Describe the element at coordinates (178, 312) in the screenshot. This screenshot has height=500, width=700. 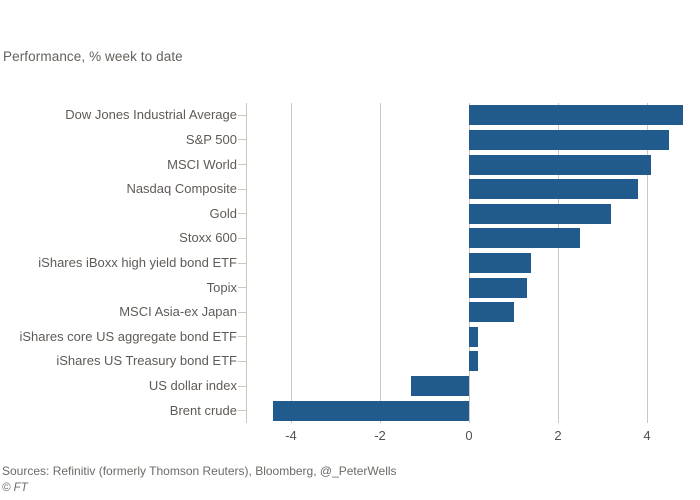
I see `category-label: MSCI Asia-ex Japan` at that location.